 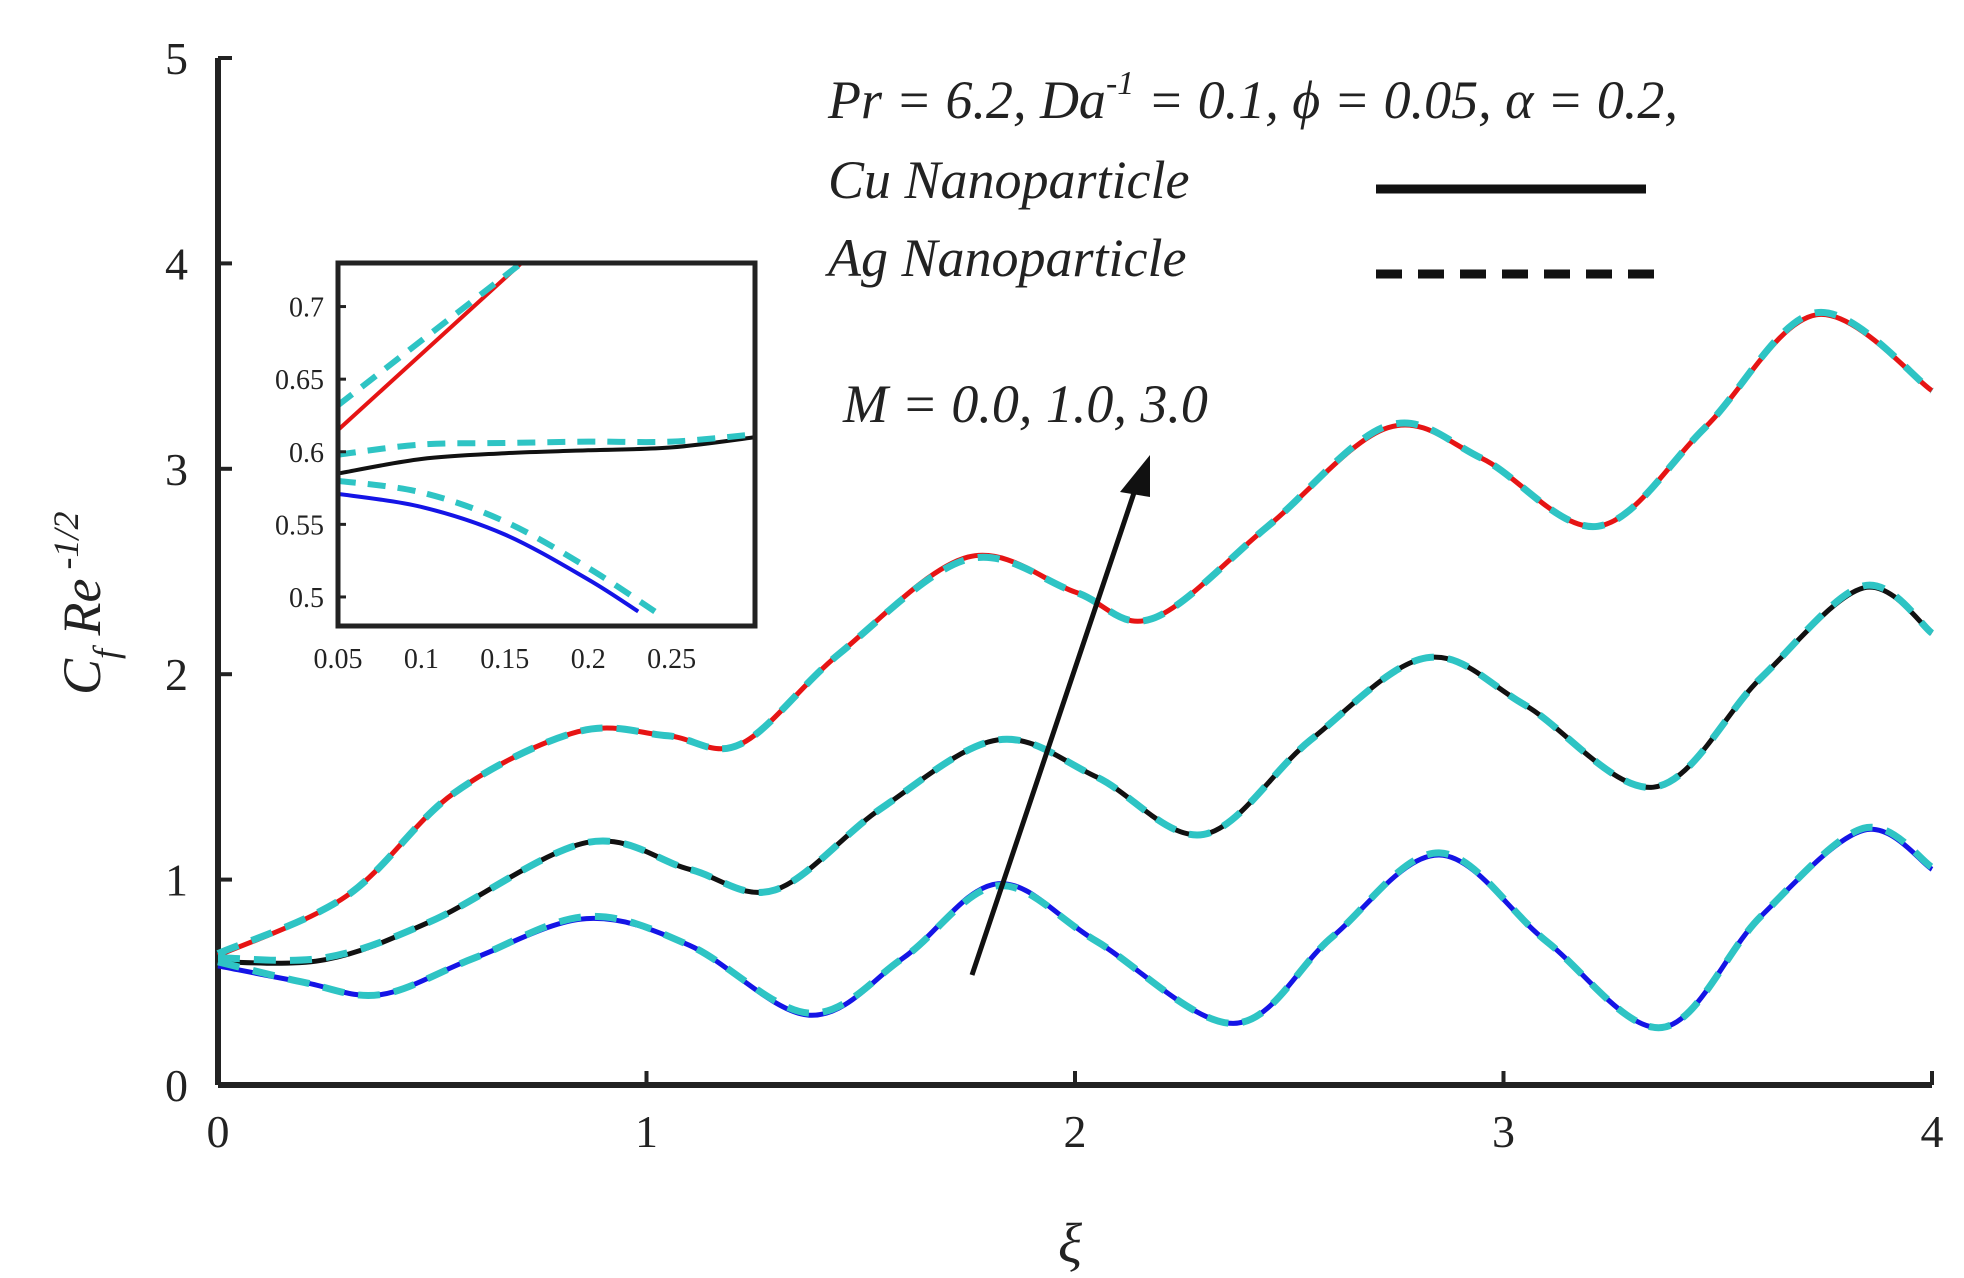 I want to click on inset-x-tick-label: 0.25, so click(x=671, y=659).